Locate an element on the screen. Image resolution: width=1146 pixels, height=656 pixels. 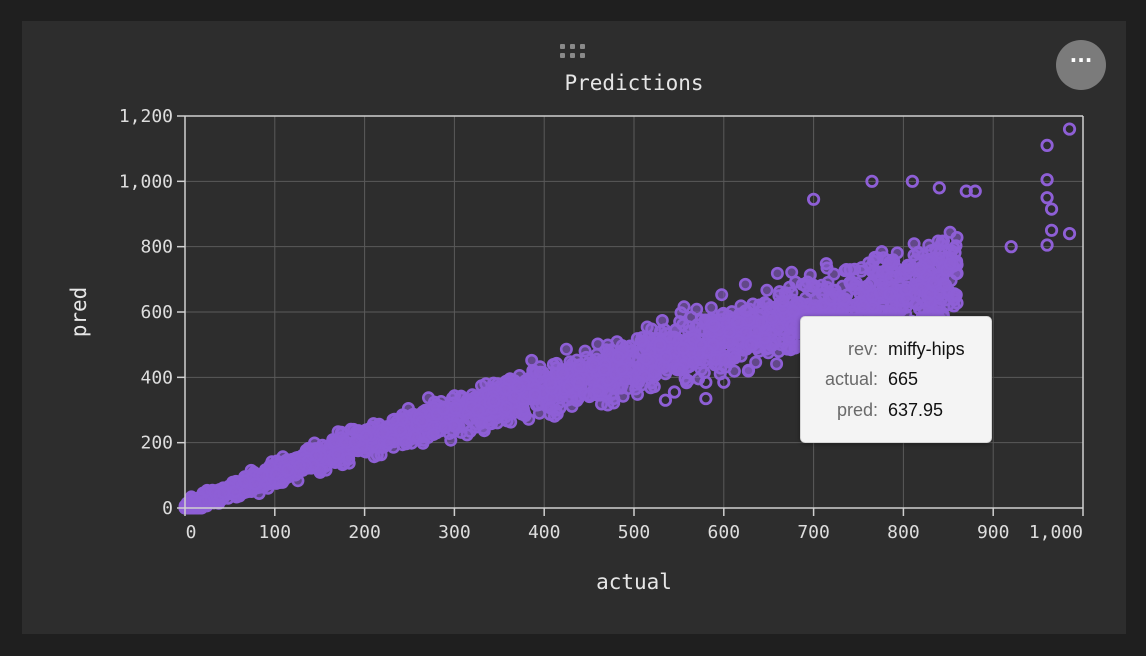
x-tick-label: 100 is located at coordinates (275, 532).